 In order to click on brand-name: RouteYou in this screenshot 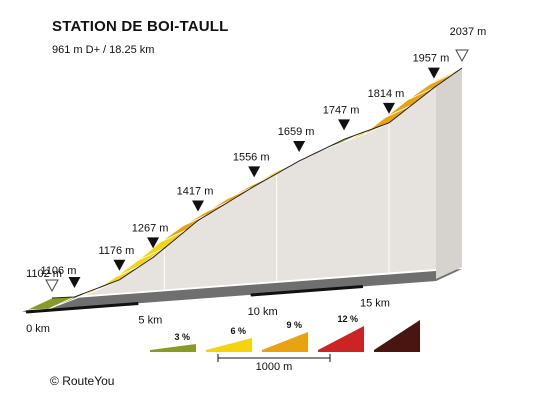, I will do `click(88, 381)`.